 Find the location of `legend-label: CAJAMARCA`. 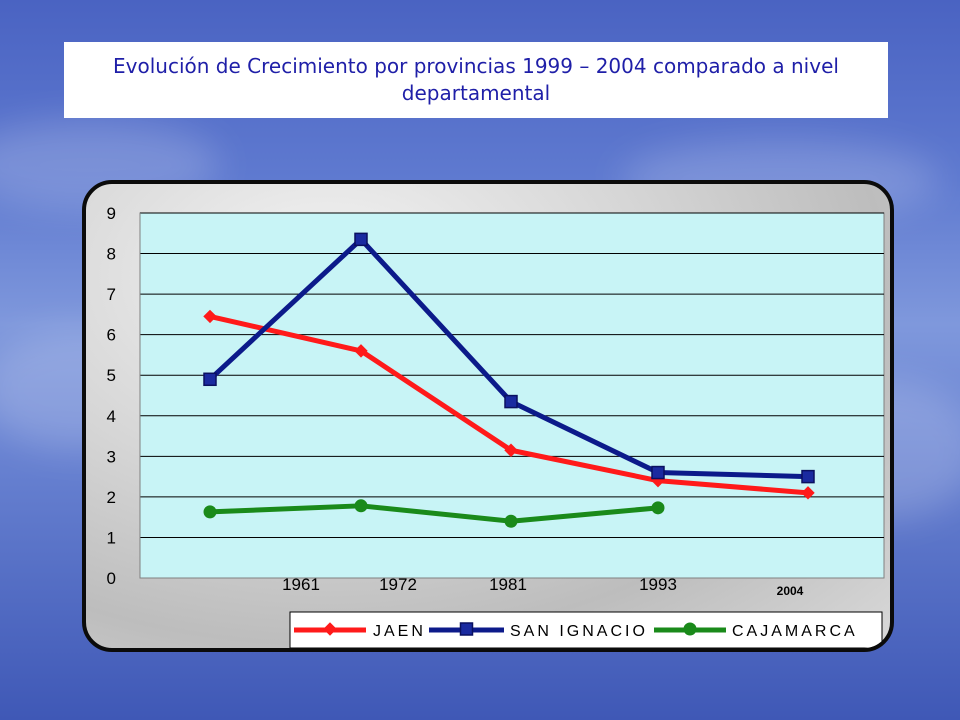

legend-label: CAJAMARCA is located at coordinates (795, 631).